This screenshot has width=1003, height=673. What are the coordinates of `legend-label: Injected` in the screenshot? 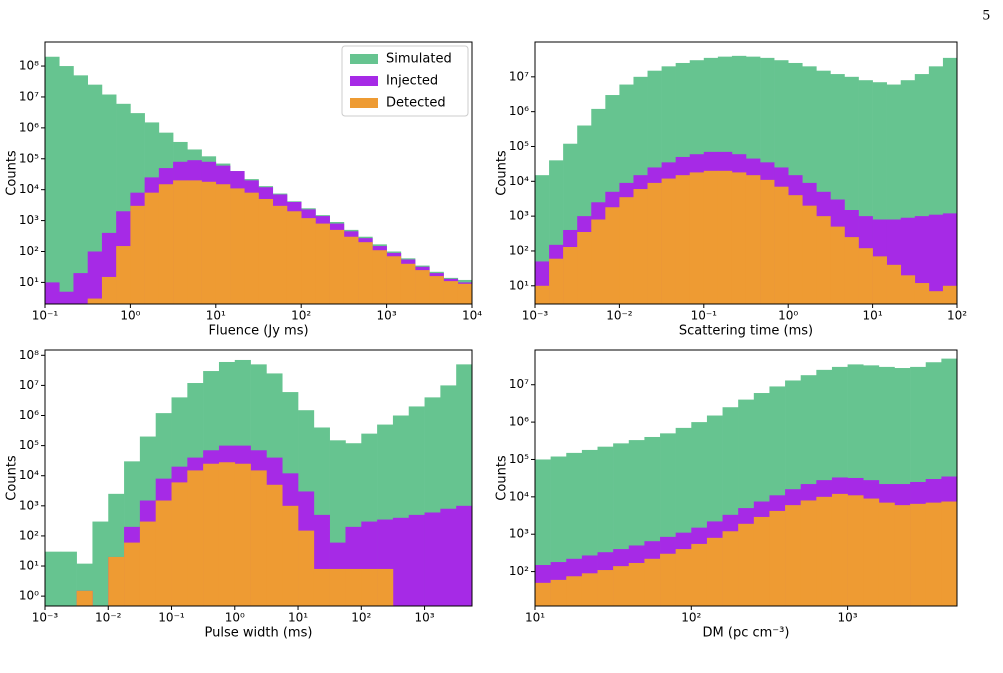 It's located at (412, 81).